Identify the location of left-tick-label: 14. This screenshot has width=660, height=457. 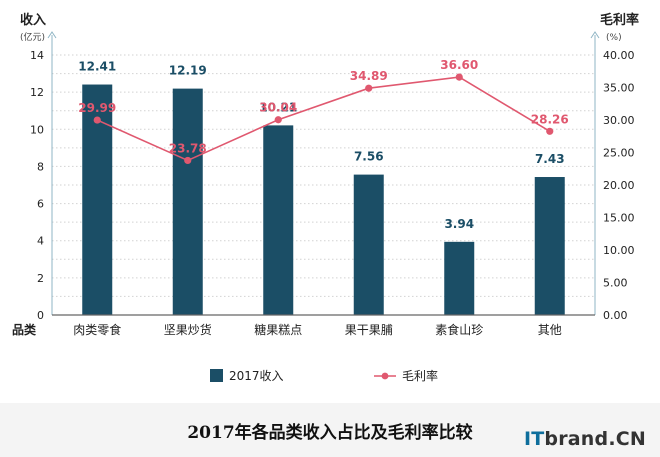
(37, 55).